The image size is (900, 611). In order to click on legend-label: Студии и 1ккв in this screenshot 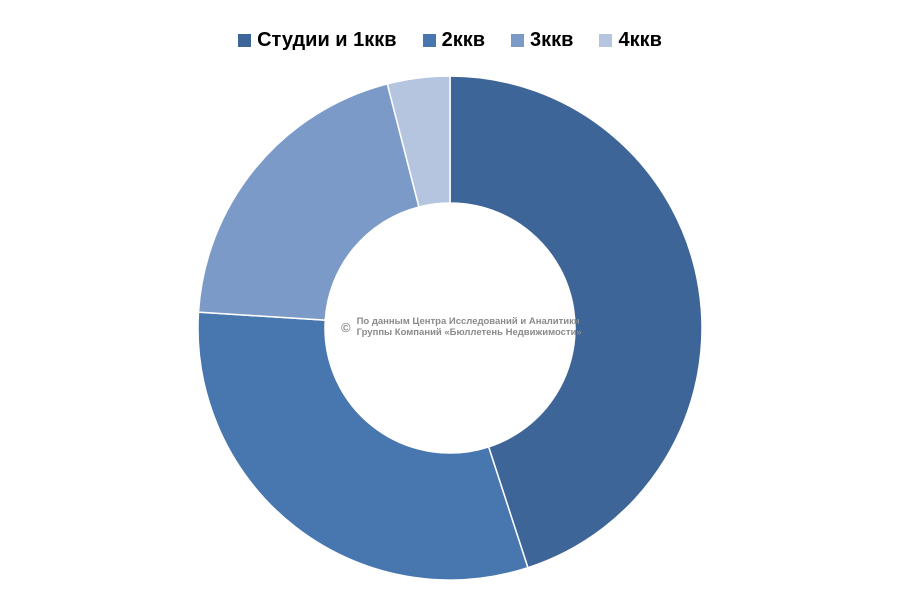, I will do `click(327, 40)`.